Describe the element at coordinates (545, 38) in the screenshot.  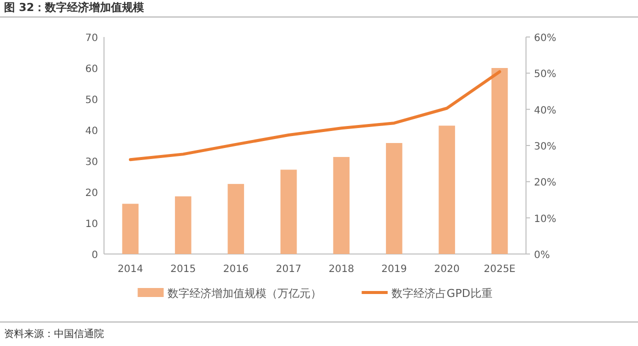
I see `y2-tick-label: 60%` at that location.